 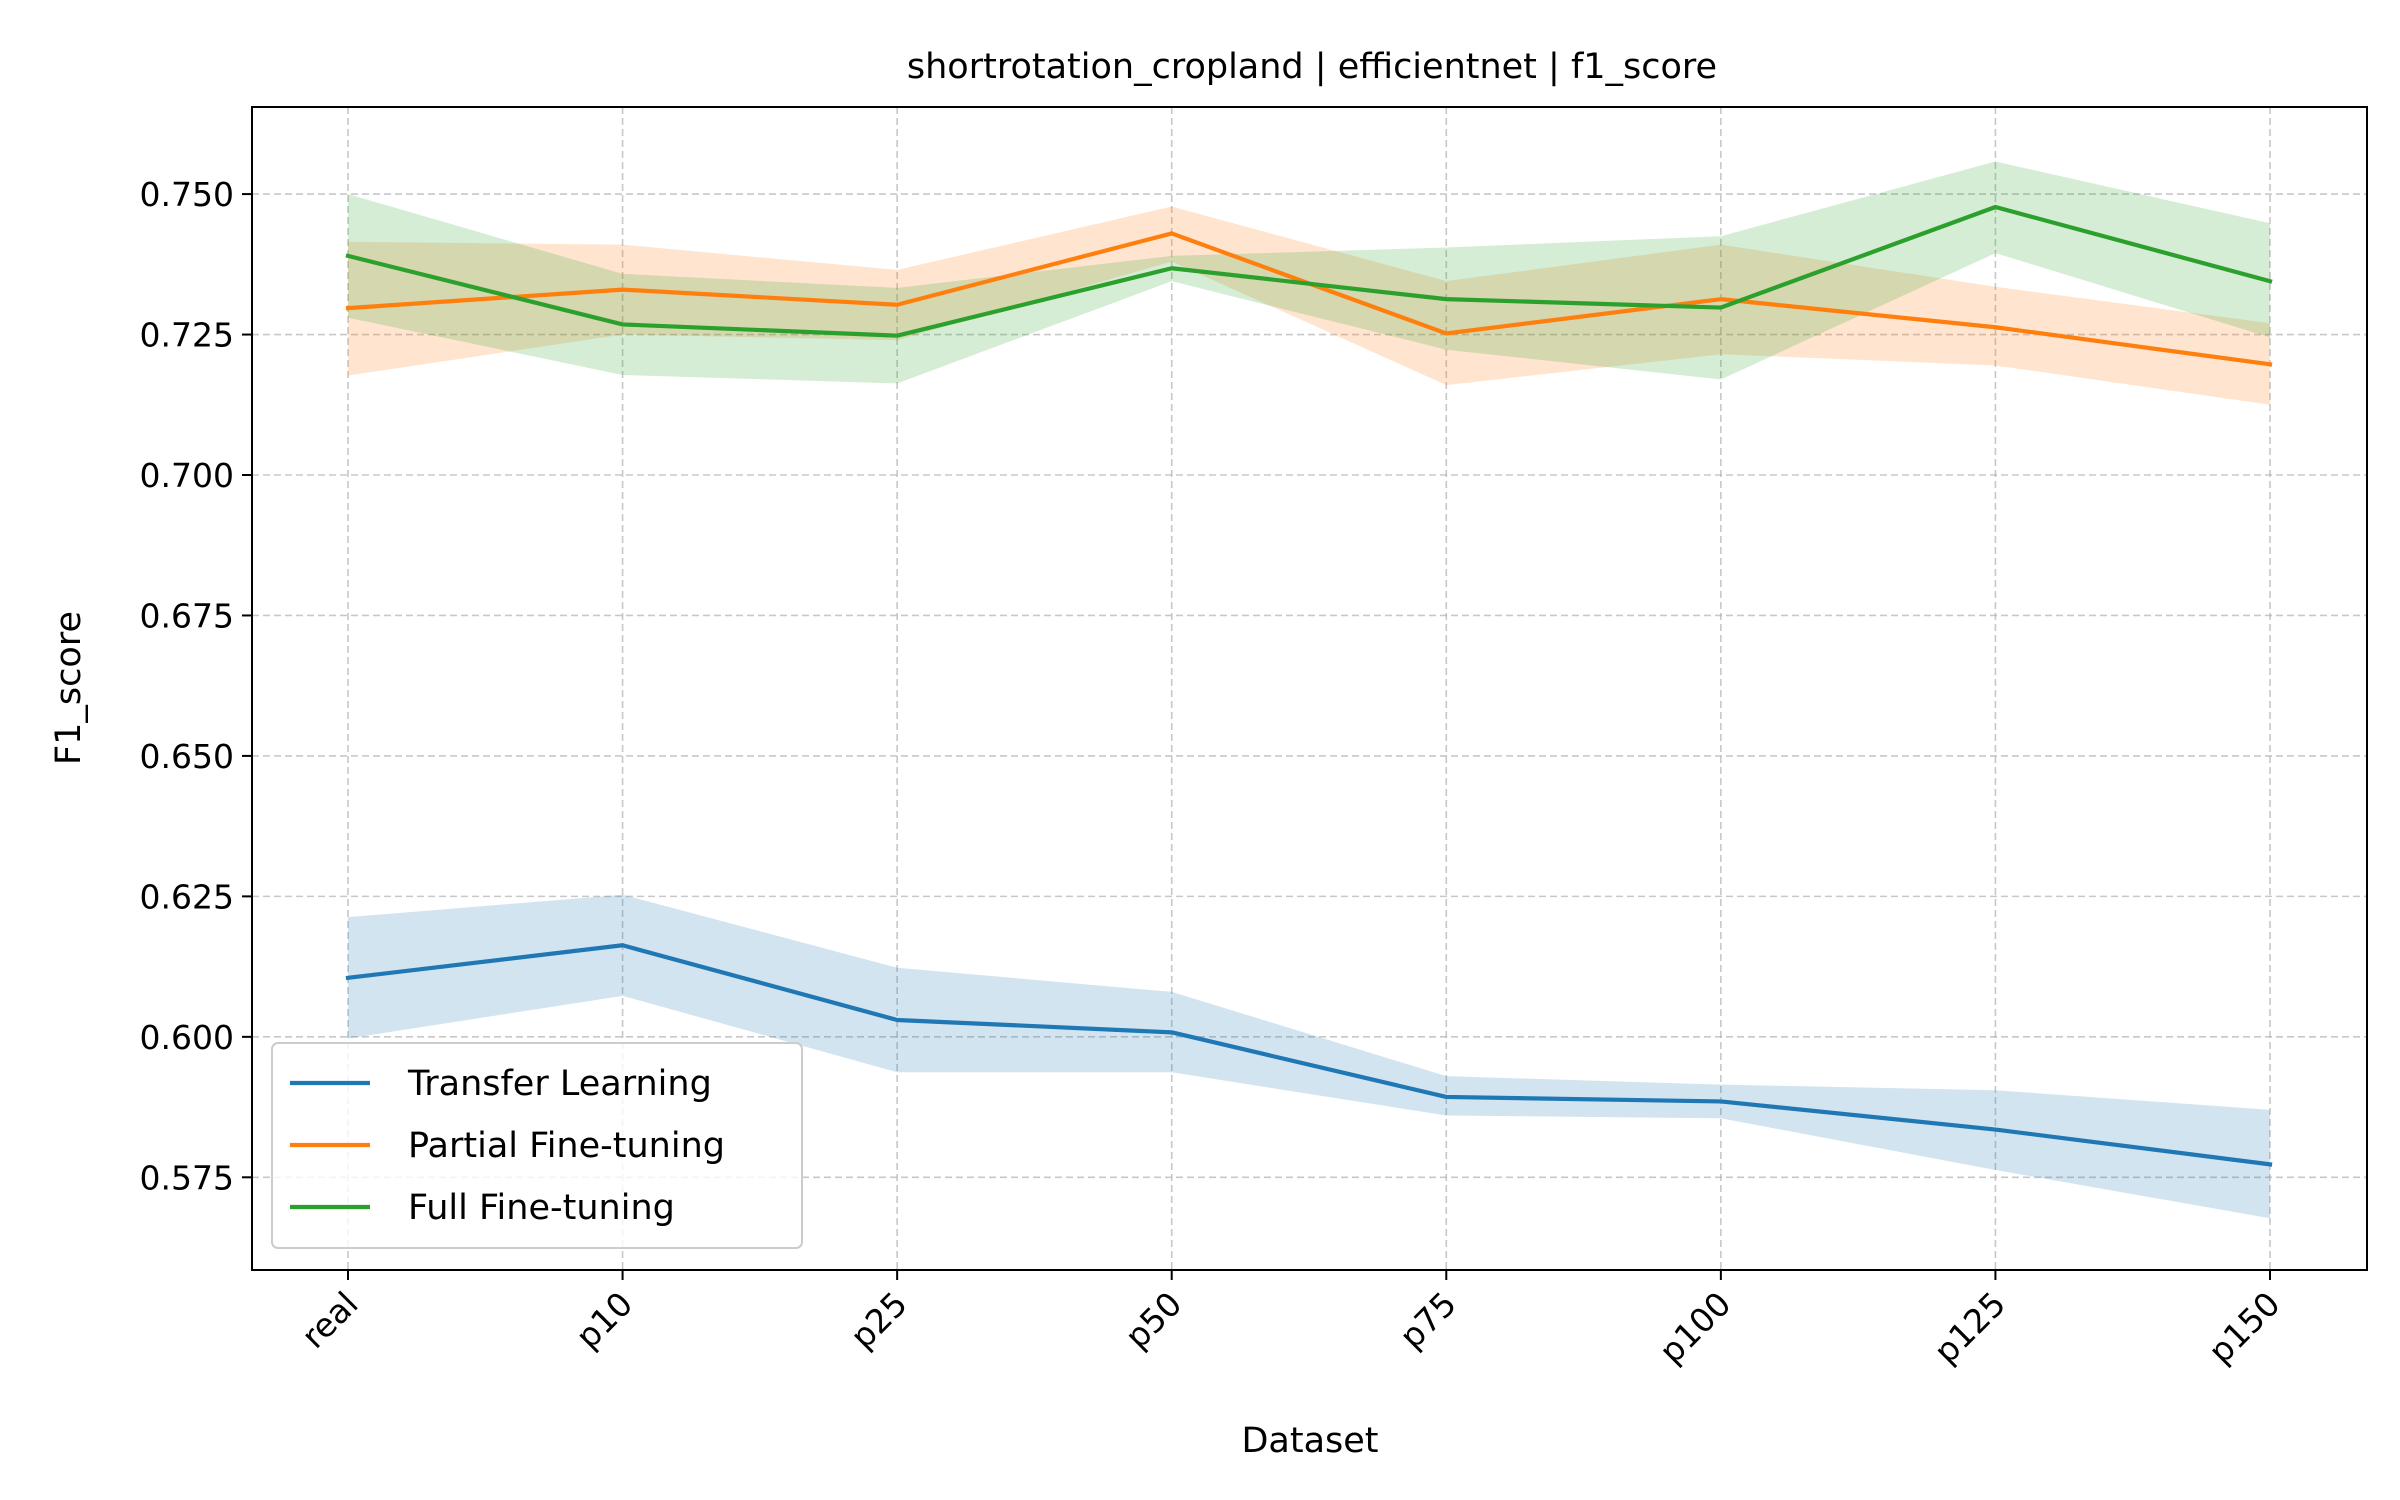 What do you see at coordinates (187, 896) in the screenshot?
I see `y-tick-label: 0.625` at bounding box center [187, 896].